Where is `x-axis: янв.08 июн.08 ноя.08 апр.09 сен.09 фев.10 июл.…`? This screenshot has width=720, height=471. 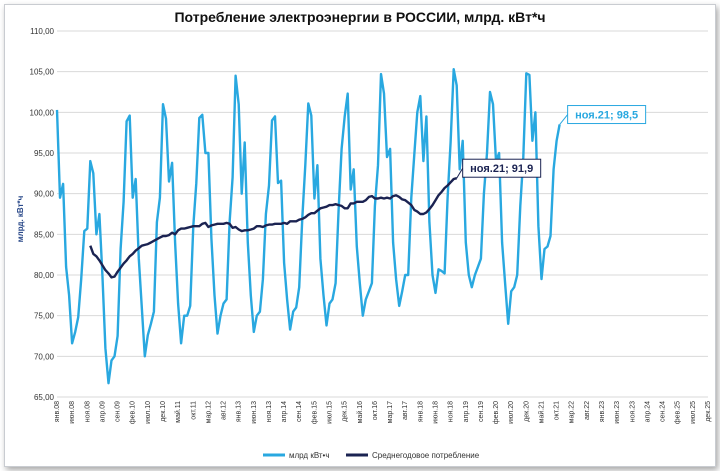
x-axis: янв.08 июн.08 ноя.08 апр.09 сен.09 фев.10 июл.… is located at coordinates (383, 412).